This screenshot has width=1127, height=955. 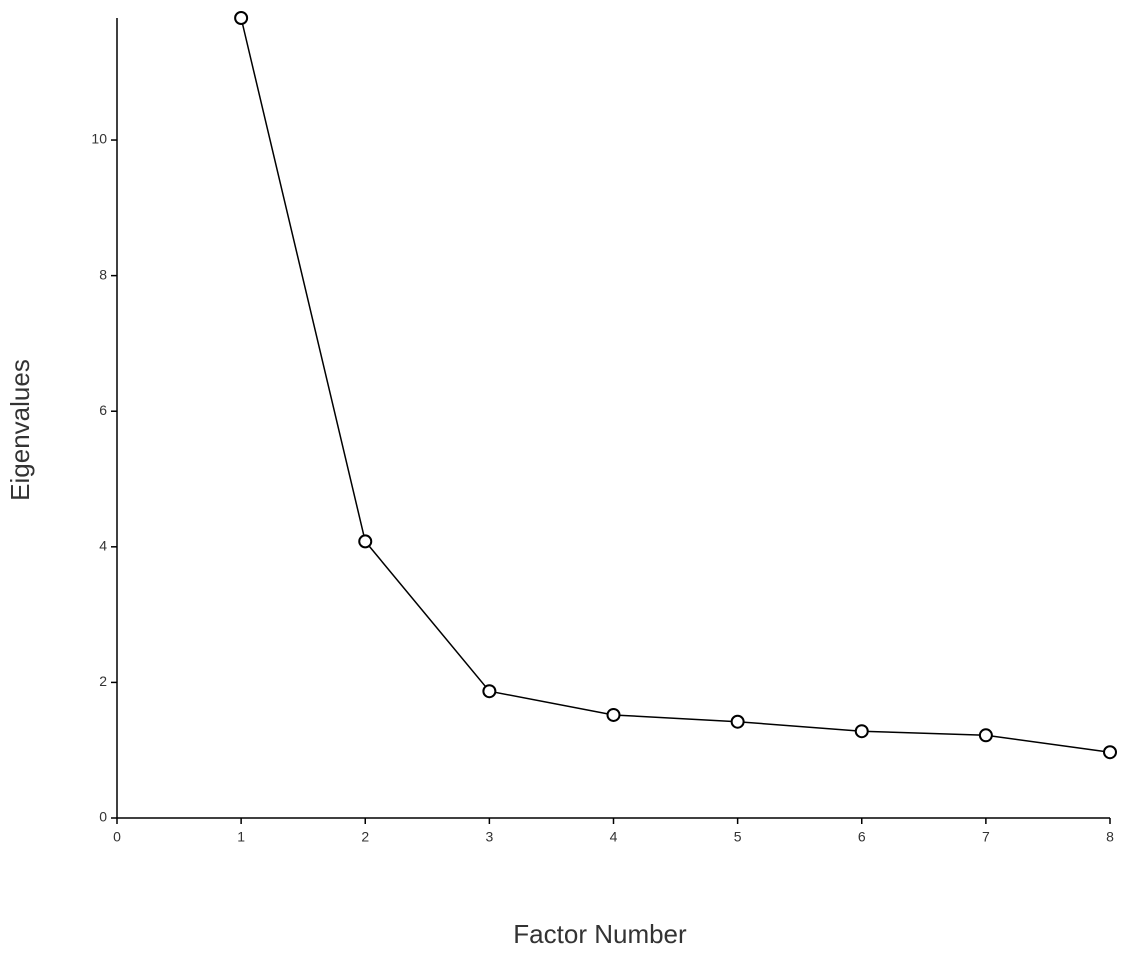 I want to click on x-tick-label: 6, so click(x=862, y=837).